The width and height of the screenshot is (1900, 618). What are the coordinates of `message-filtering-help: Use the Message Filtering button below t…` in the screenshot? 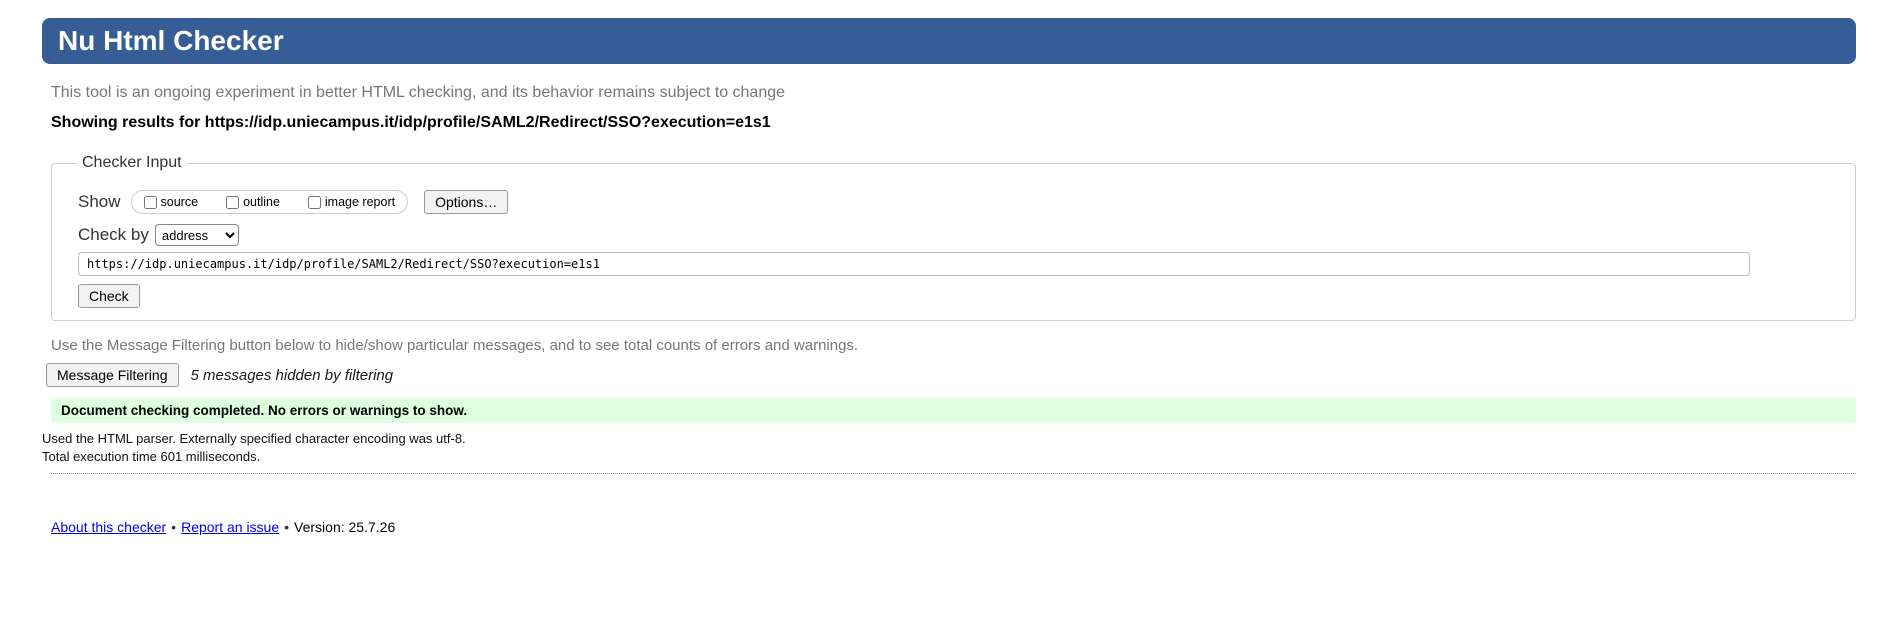 It's located at (455, 345).